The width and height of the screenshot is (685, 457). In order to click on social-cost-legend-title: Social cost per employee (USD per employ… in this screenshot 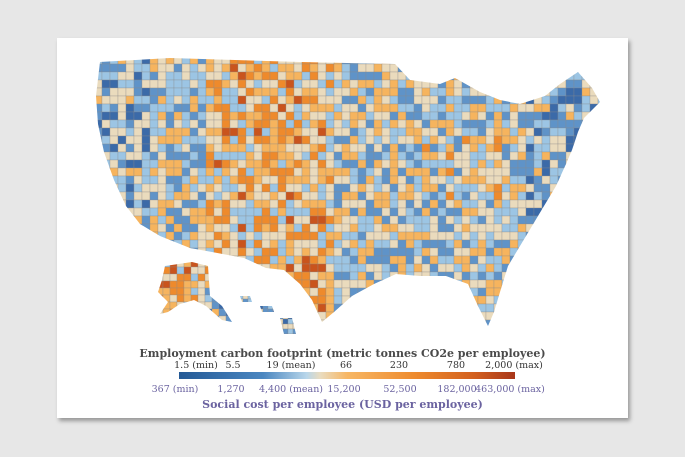, I will do `click(342, 404)`.